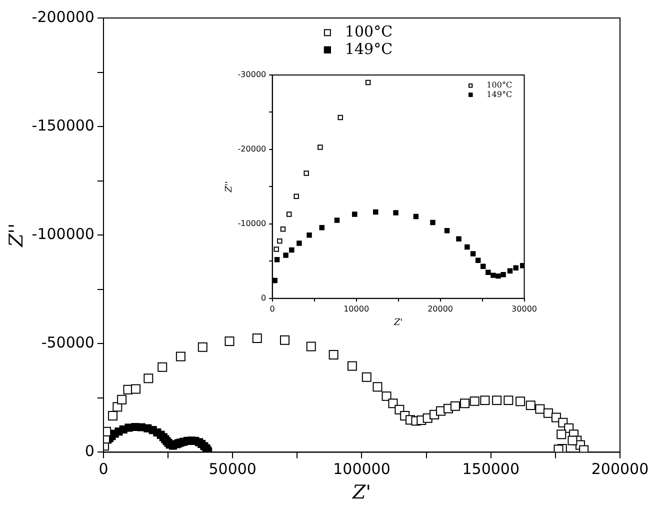 The image size is (656, 505). What do you see at coordinates (357, 309) in the screenshot?
I see `x-tick-label: 10000` at bounding box center [357, 309].